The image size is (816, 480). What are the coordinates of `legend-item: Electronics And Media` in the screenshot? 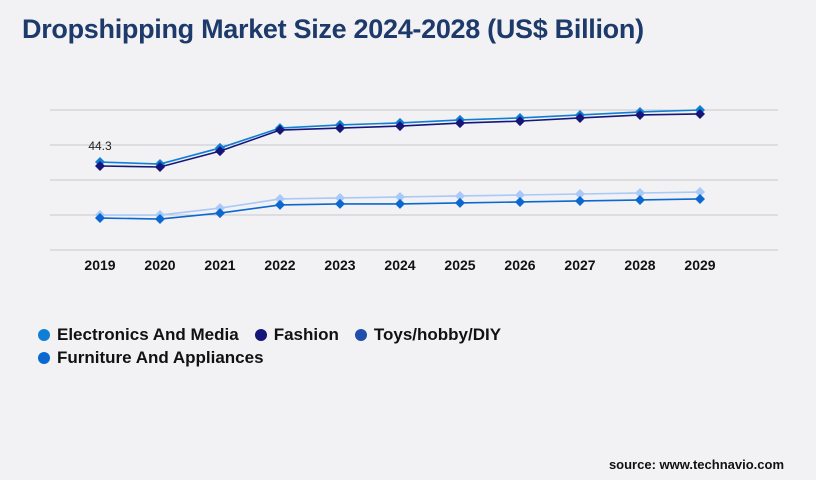 It's located at (138, 334).